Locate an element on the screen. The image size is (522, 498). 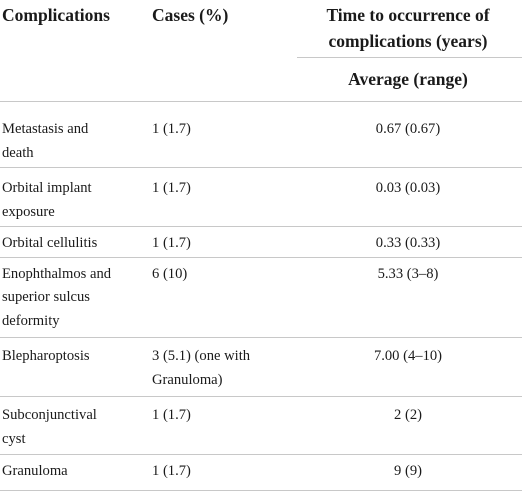
row1-rule is located at coordinates (261, 167).